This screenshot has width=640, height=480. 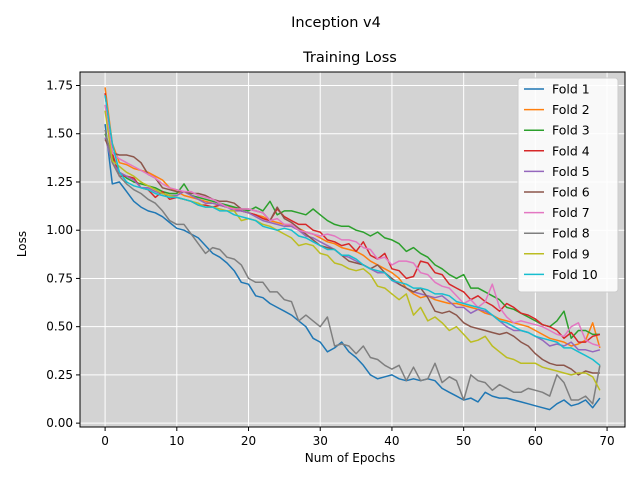 What do you see at coordinates (59, 375) in the screenshot?
I see `y-tick-label: 0.25` at bounding box center [59, 375].